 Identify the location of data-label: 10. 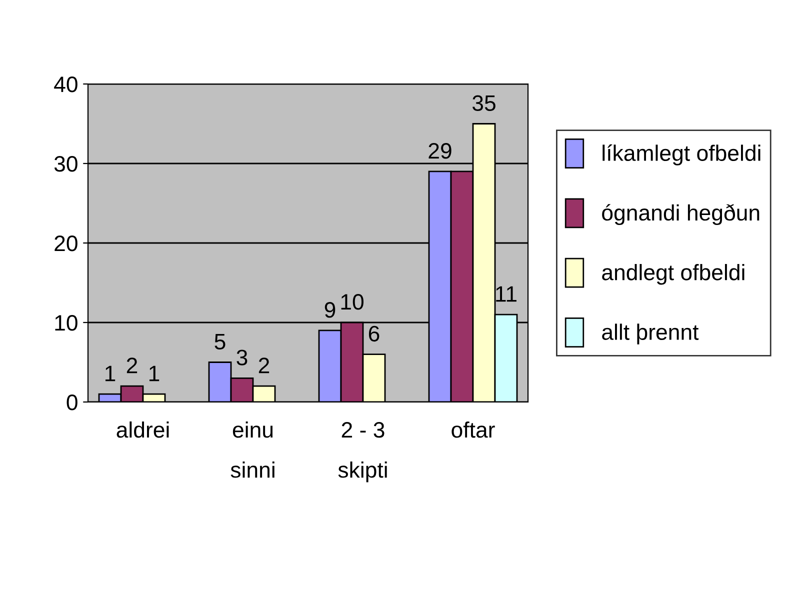
(352, 302).